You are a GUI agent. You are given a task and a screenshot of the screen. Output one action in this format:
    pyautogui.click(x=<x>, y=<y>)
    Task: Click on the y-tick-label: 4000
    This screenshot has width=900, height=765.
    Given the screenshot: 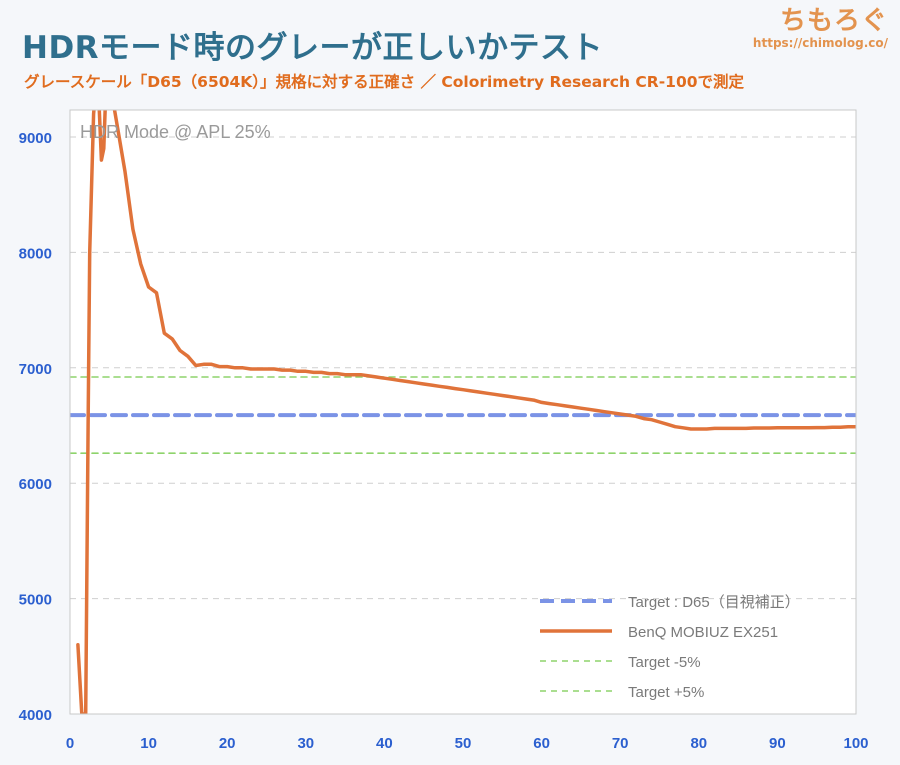 What is the action you would take?
    pyautogui.click(x=35, y=715)
    